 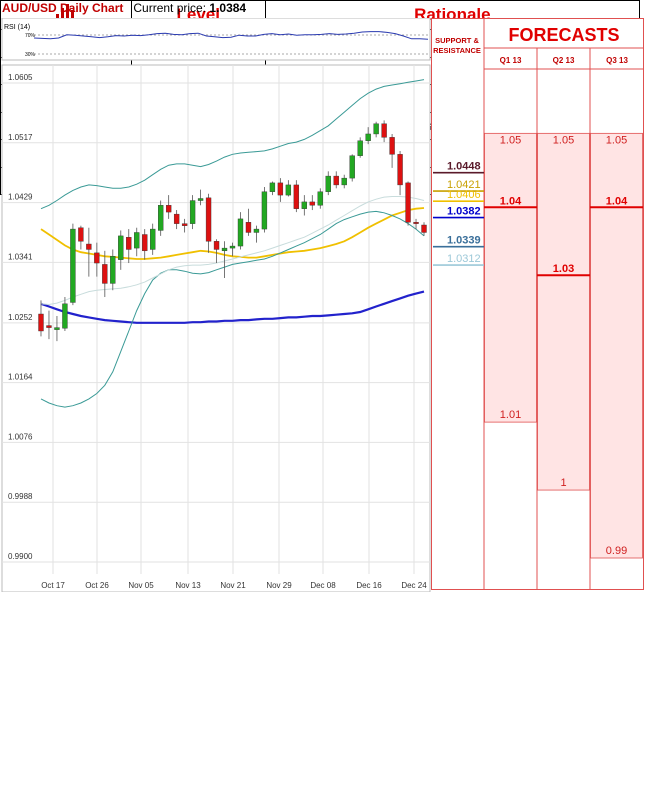 I want to click on forecast-high-q3: 1.05, so click(x=616, y=140).